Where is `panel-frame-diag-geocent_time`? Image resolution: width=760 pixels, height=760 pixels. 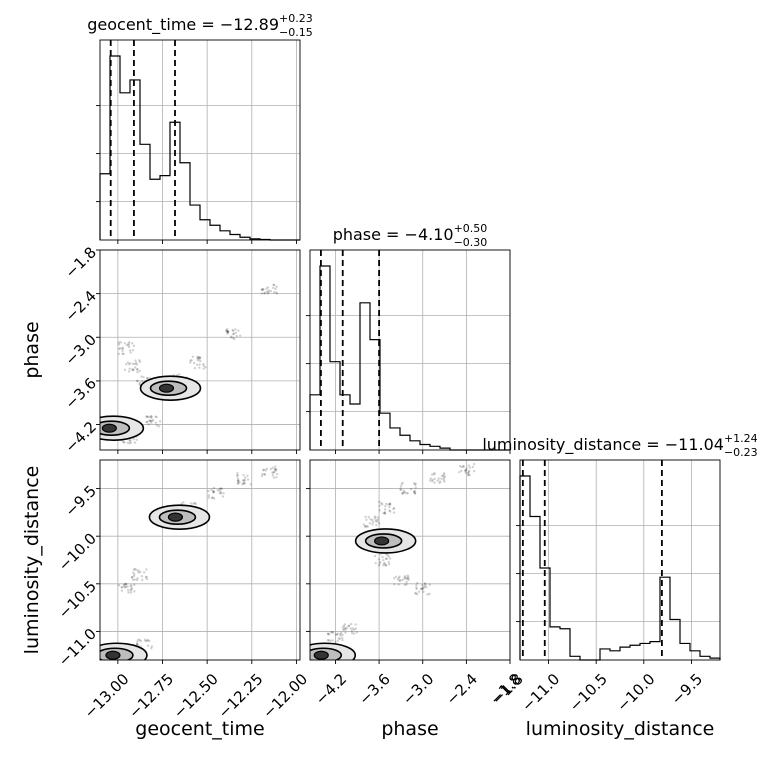
panel-frame-diag-geocent_time is located at coordinates (200, 140).